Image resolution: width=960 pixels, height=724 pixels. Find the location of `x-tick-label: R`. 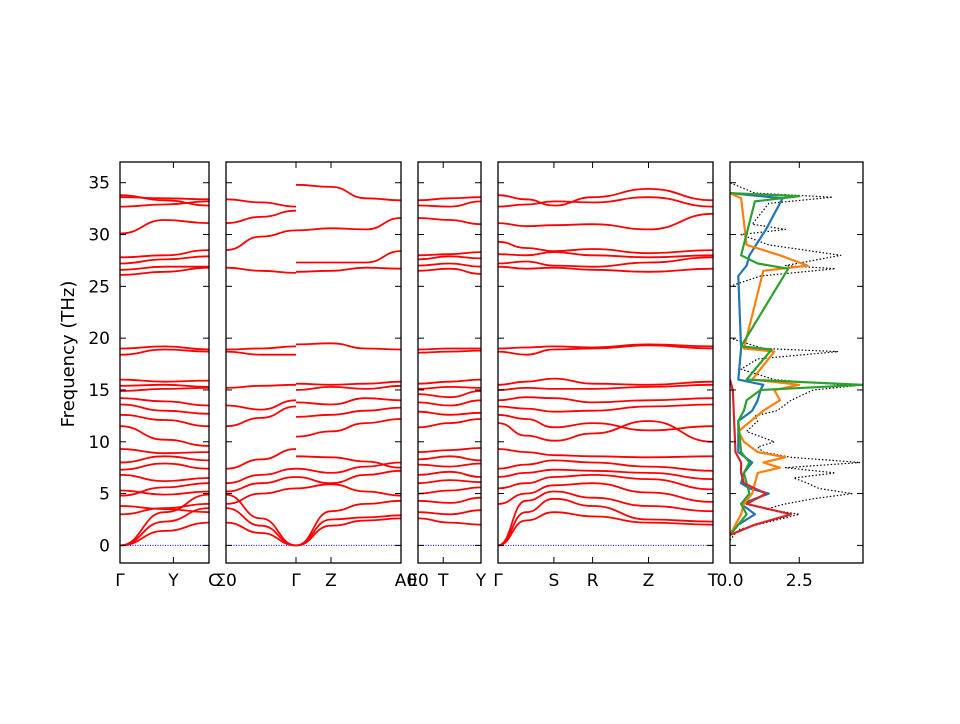

x-tick-label: R is located at coordinates (593, 581).